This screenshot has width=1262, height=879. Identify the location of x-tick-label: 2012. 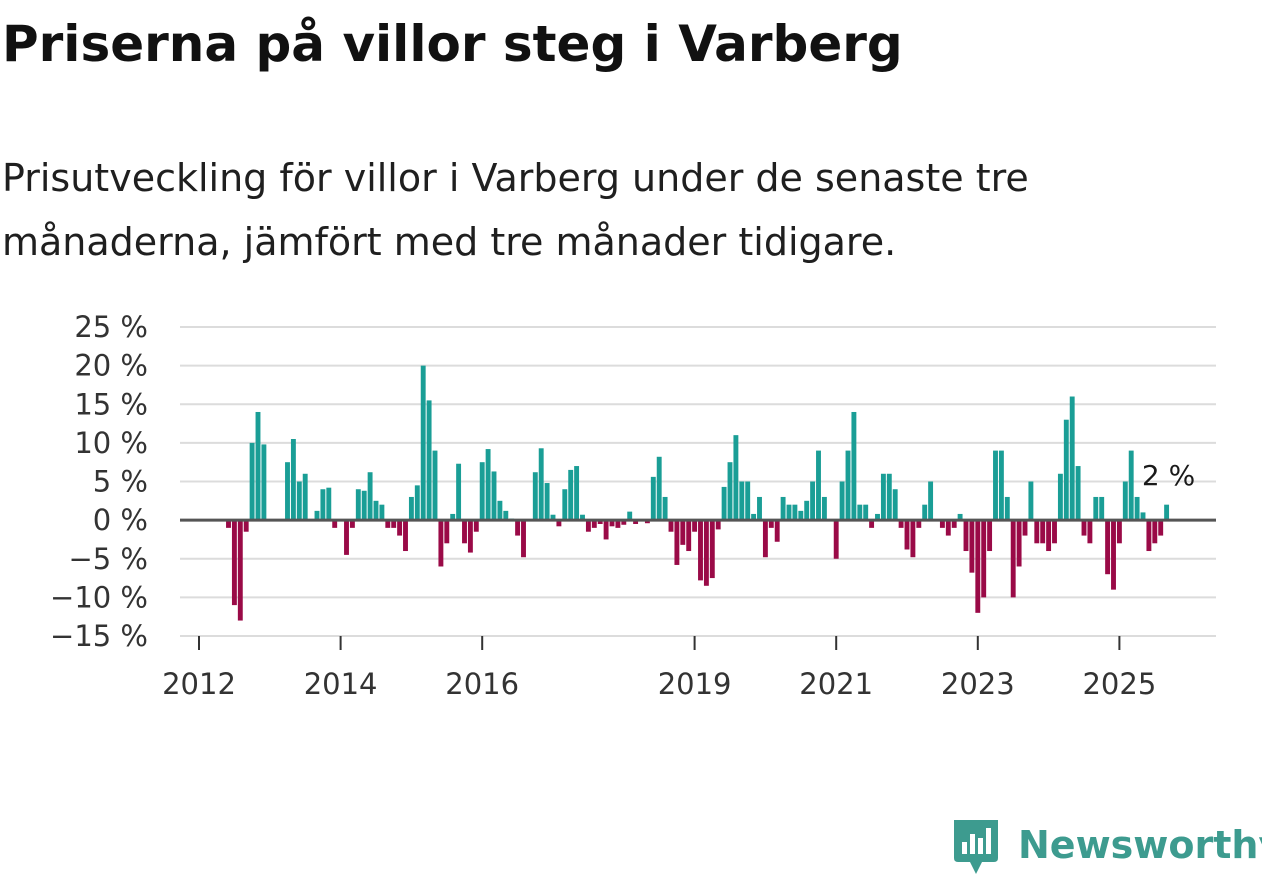
(199, 684).